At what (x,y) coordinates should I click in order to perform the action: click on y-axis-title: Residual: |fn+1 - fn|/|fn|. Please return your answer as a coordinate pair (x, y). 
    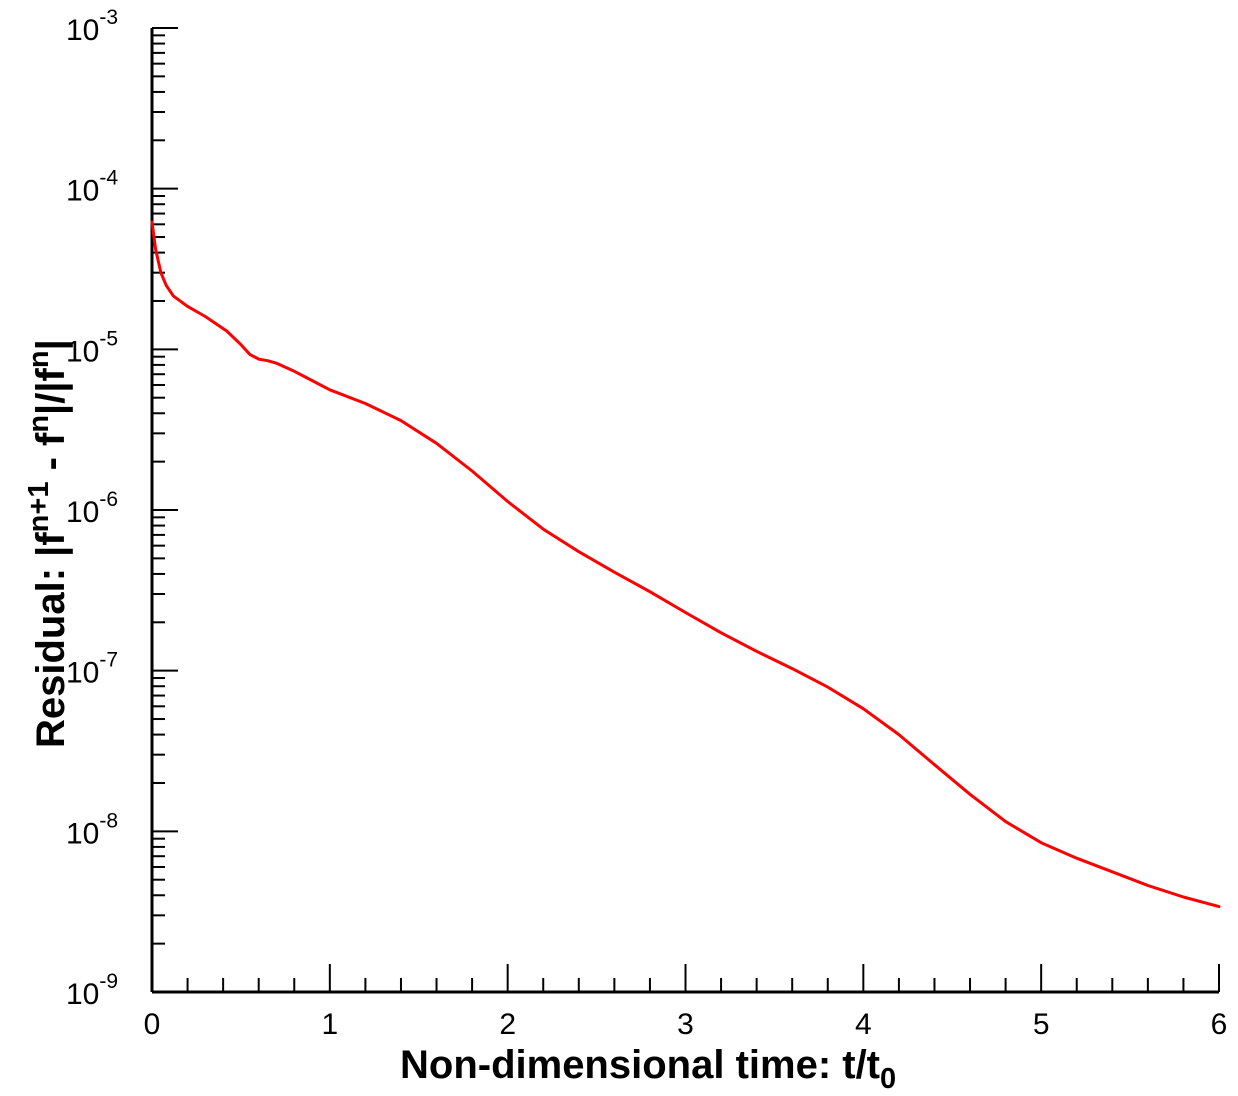
    Looking at the image, I should click on (48, 543).